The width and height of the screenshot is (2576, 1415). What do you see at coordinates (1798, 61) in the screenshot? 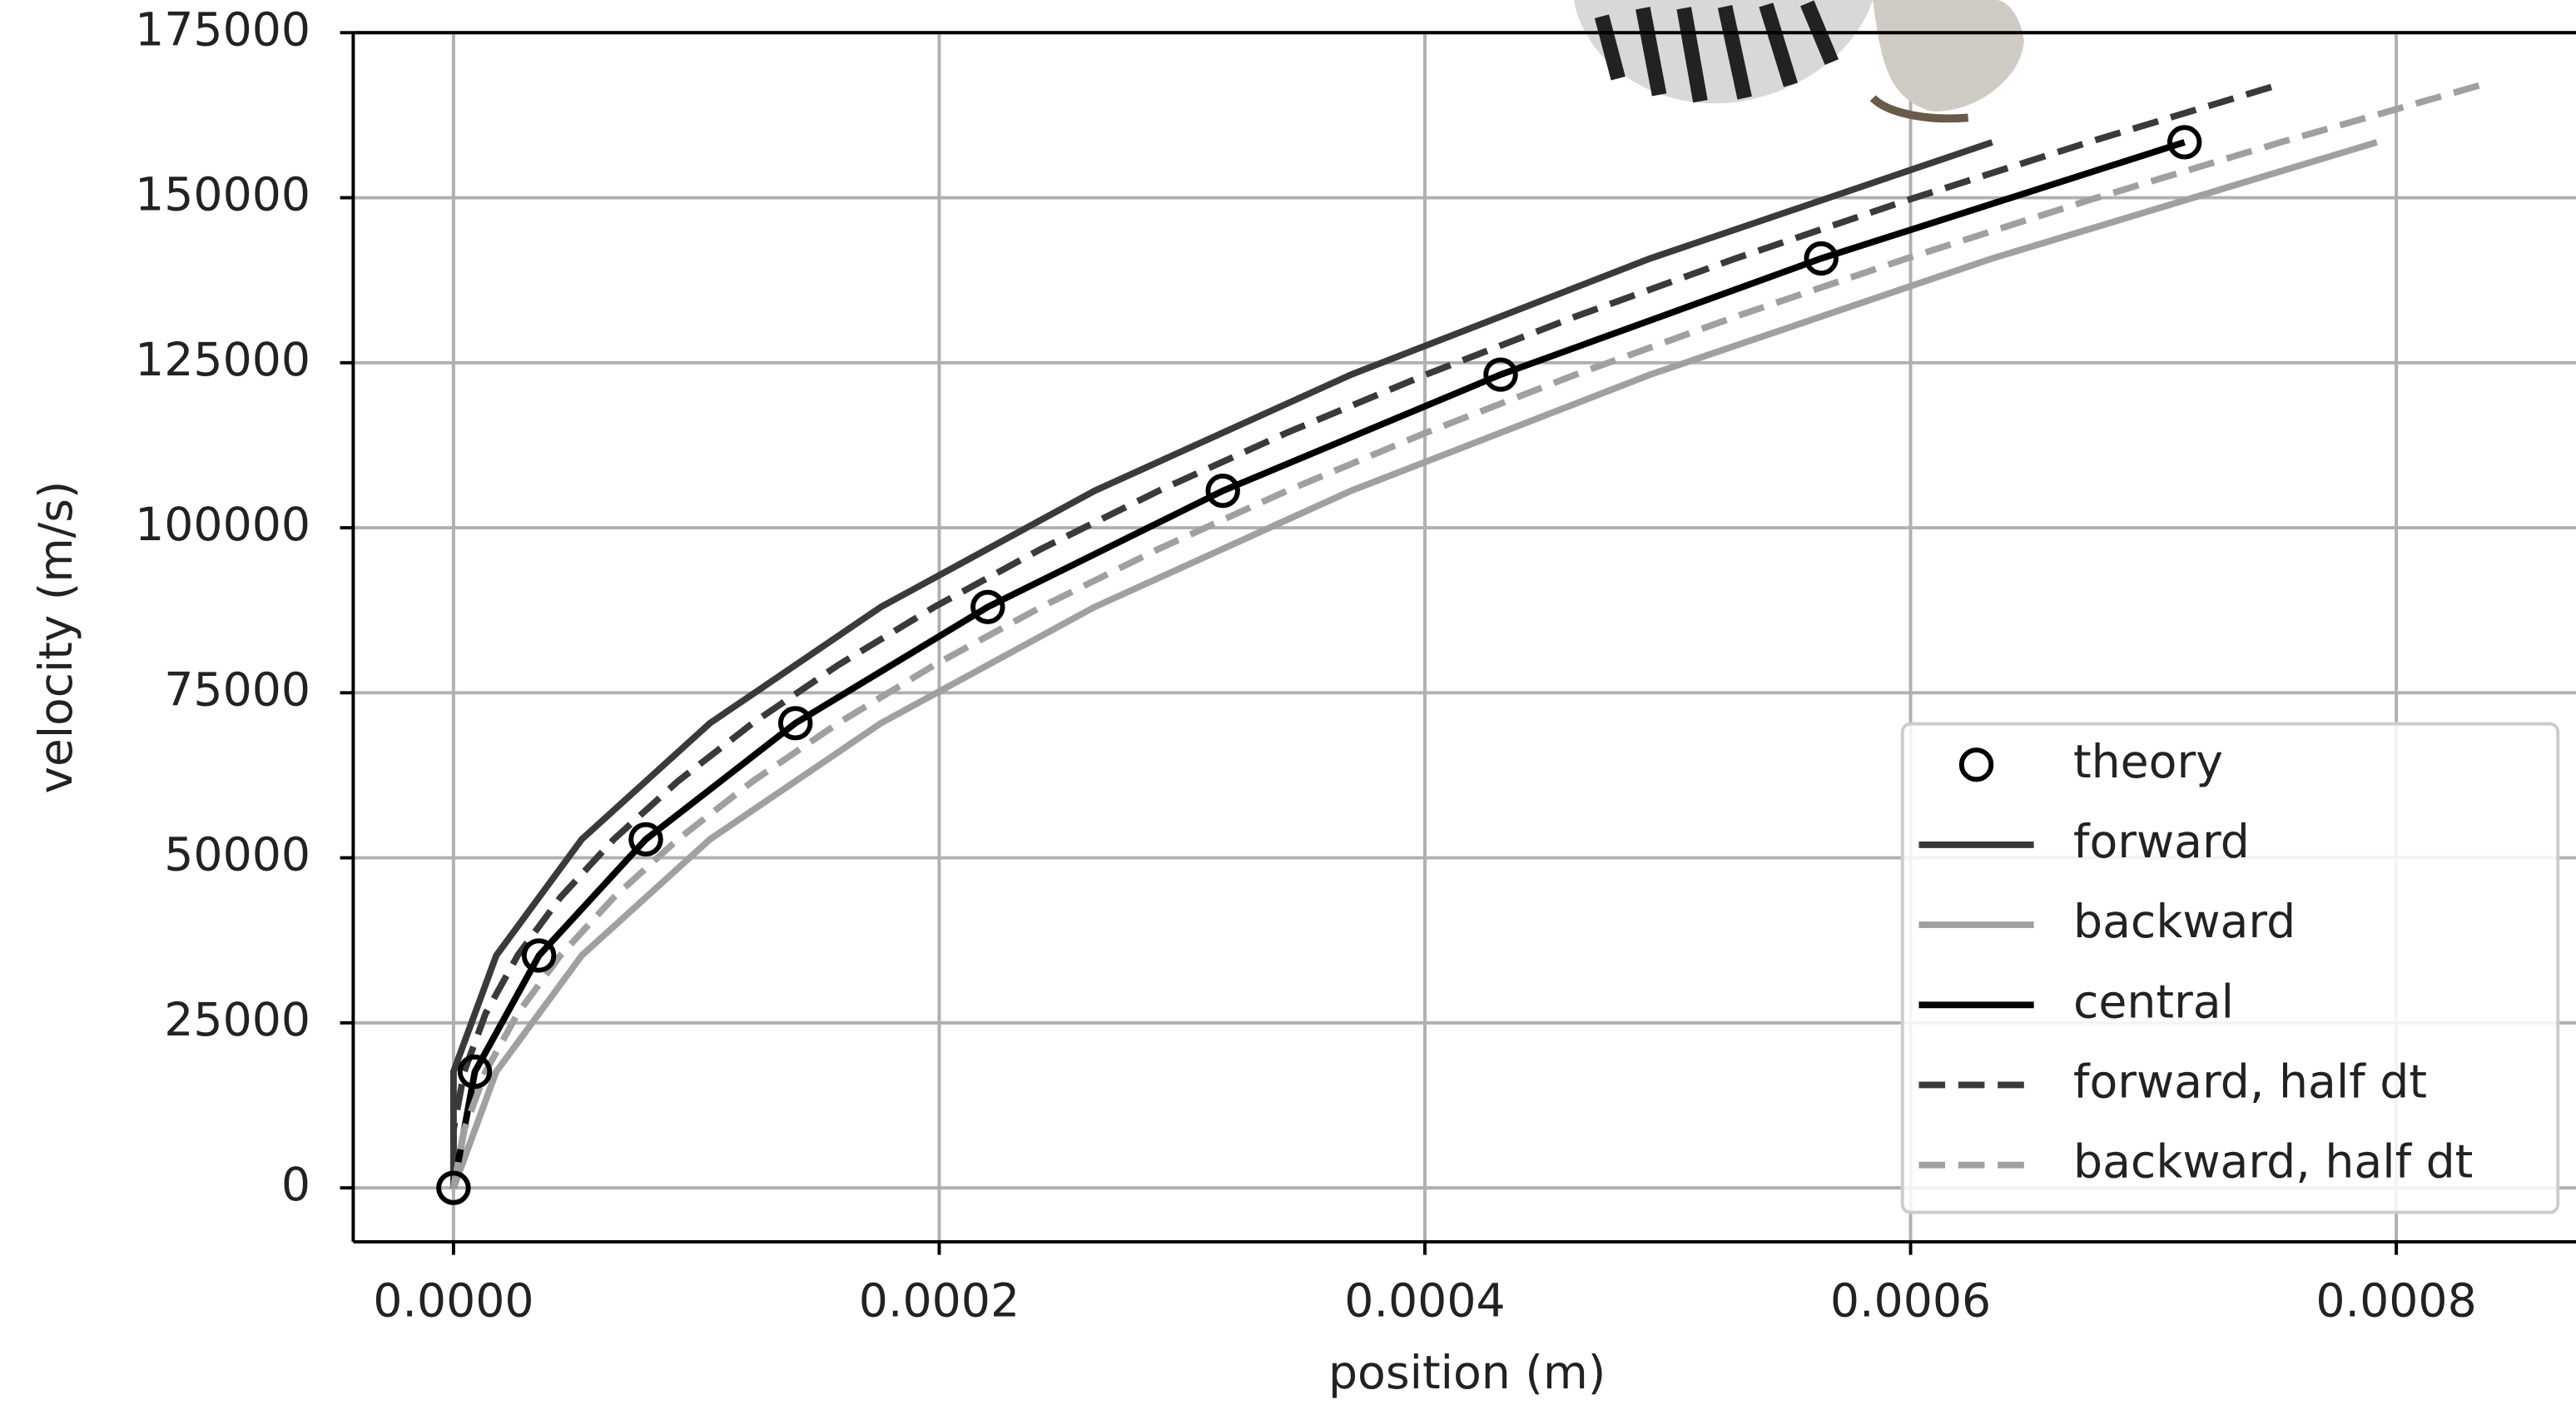
I see `lemur-decoration` at bounding box center [1798, 61].